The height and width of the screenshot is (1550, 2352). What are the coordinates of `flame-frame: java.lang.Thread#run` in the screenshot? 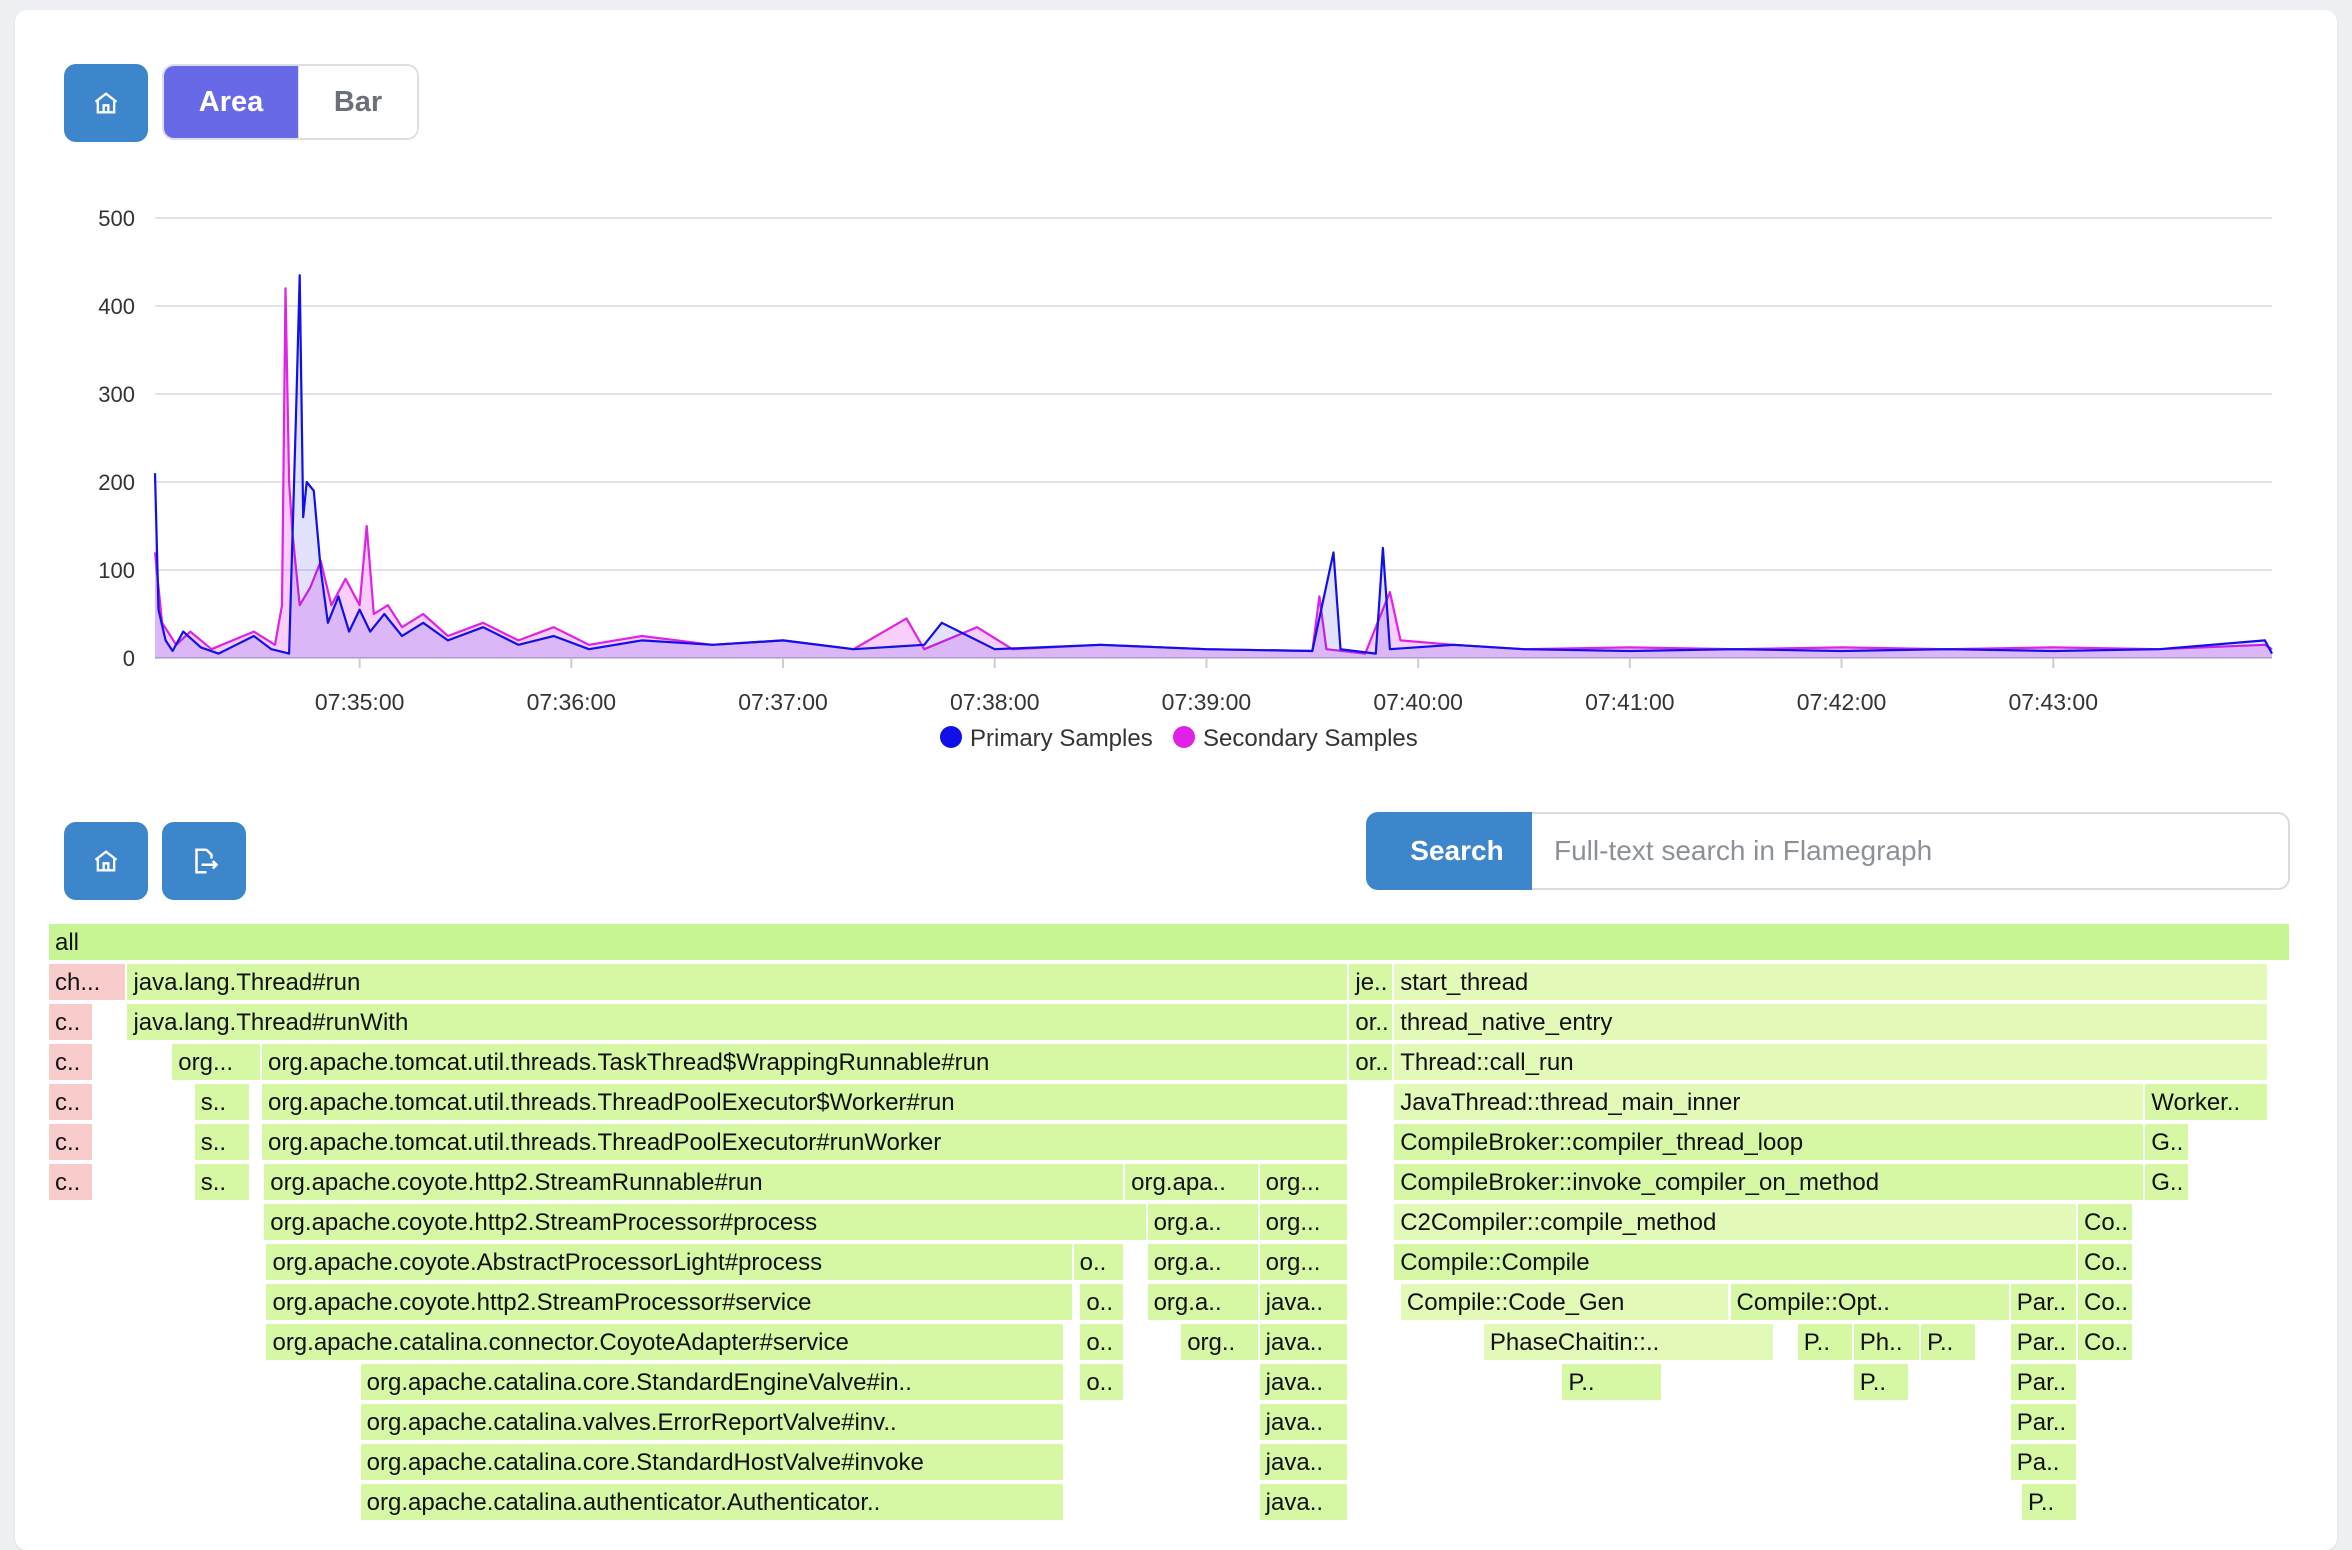 It's located at (738, 983).